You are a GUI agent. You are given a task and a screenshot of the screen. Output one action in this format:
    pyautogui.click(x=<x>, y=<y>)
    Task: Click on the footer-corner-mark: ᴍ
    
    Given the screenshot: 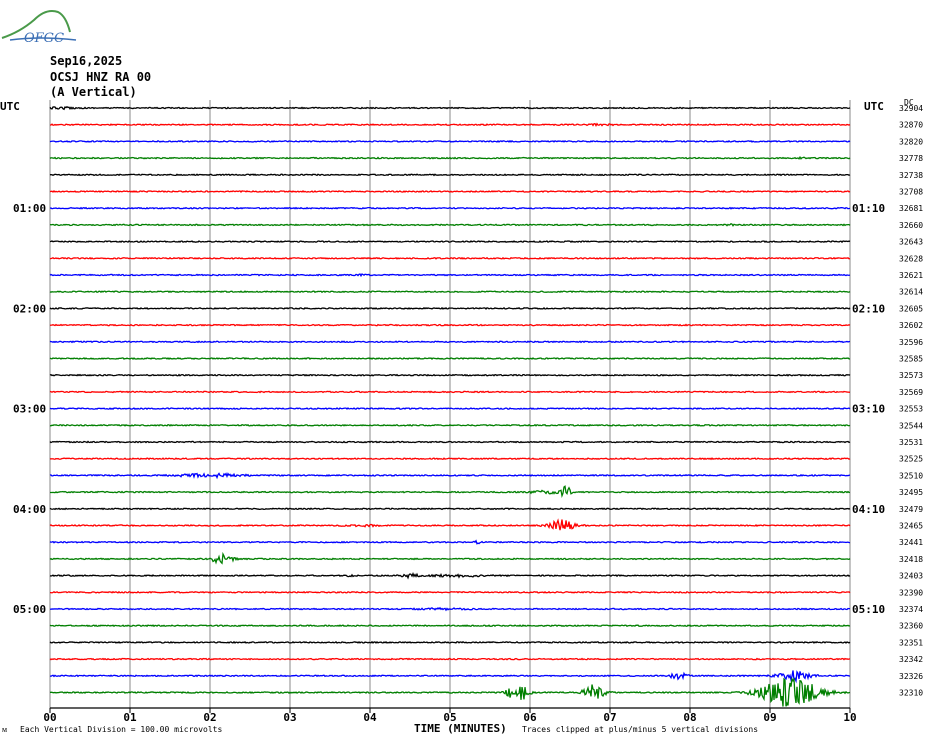 What is the action you would take?
    pyautogui.click(x=5, y=729)
    